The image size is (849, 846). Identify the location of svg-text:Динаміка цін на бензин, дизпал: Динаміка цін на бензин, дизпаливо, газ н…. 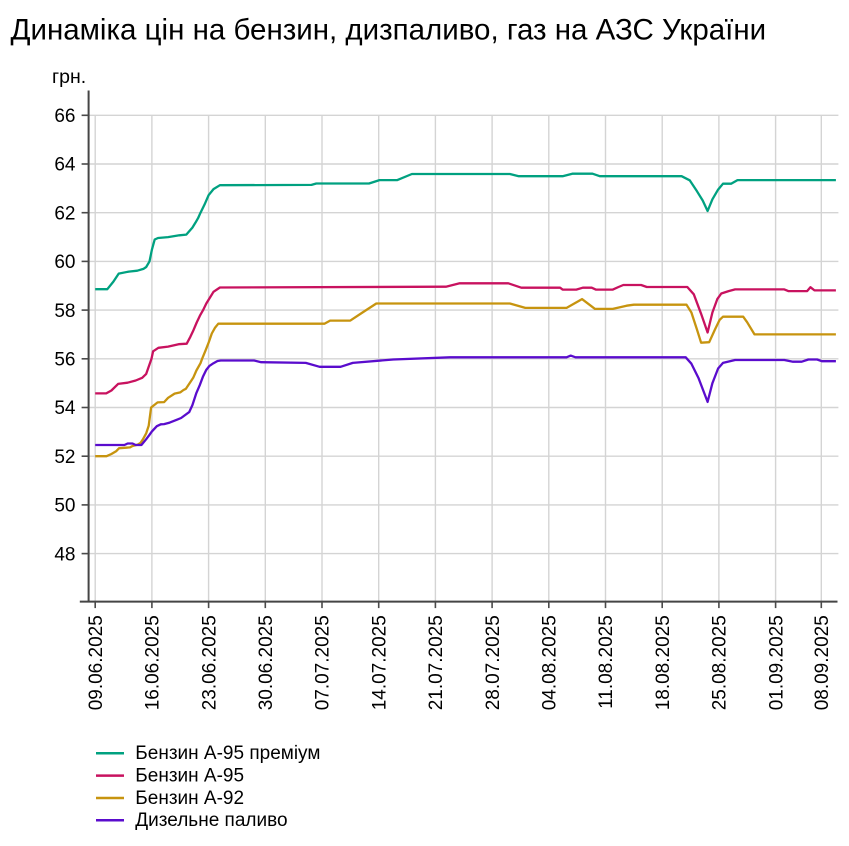
(389, 29).